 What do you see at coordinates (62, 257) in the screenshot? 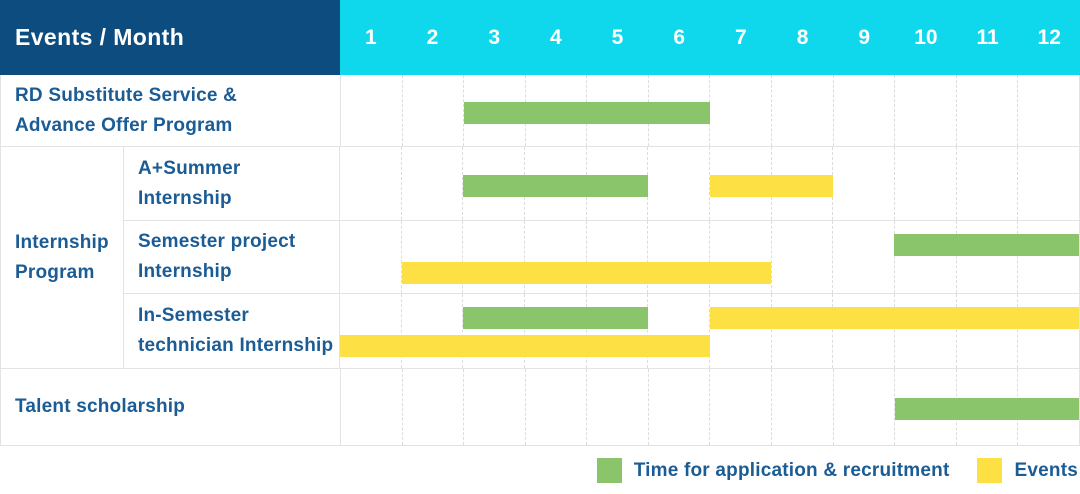
I see `group-label-internship-program: Internship Program` at bounding box center [62, 257].